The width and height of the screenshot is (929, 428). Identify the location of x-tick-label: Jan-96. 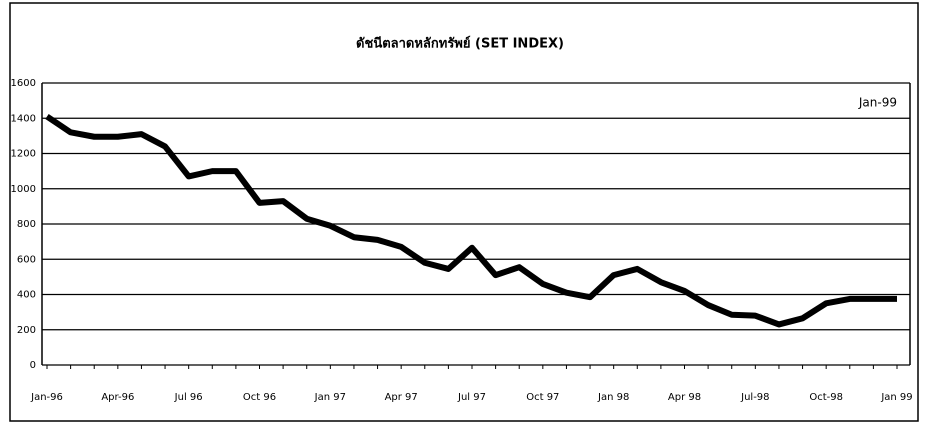
(46, 397).